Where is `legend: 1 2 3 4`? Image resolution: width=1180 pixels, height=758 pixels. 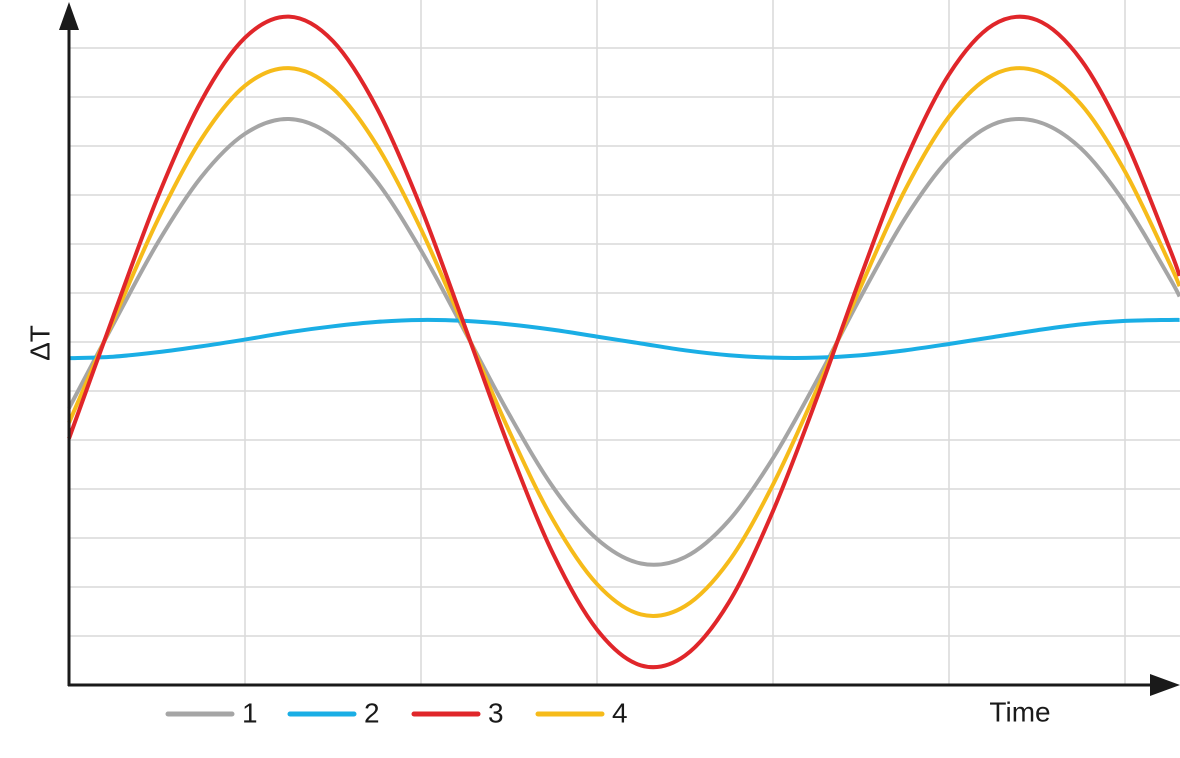 legend: 1 2 3 4 is located at coordinates (396, 712).